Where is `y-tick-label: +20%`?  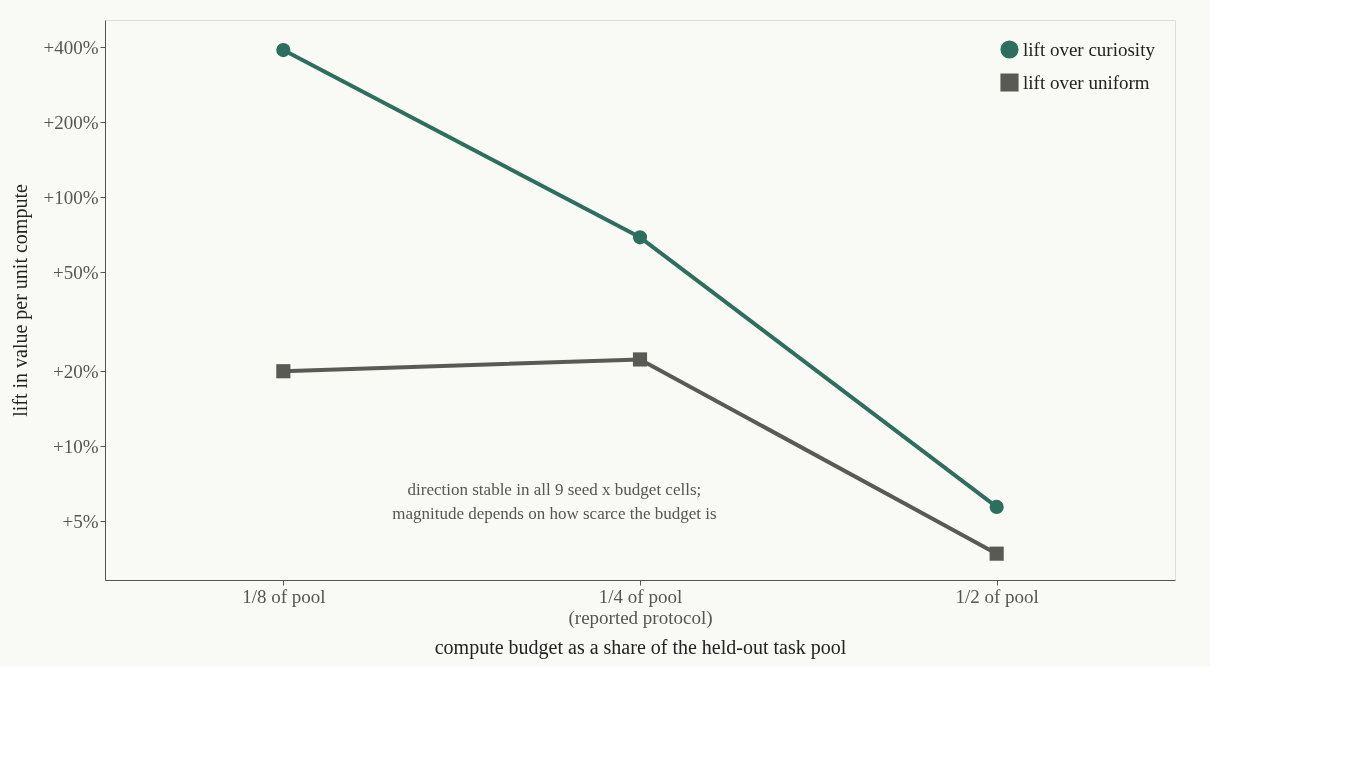 y-tick-label: +20% is located at coordinates (75, 371).